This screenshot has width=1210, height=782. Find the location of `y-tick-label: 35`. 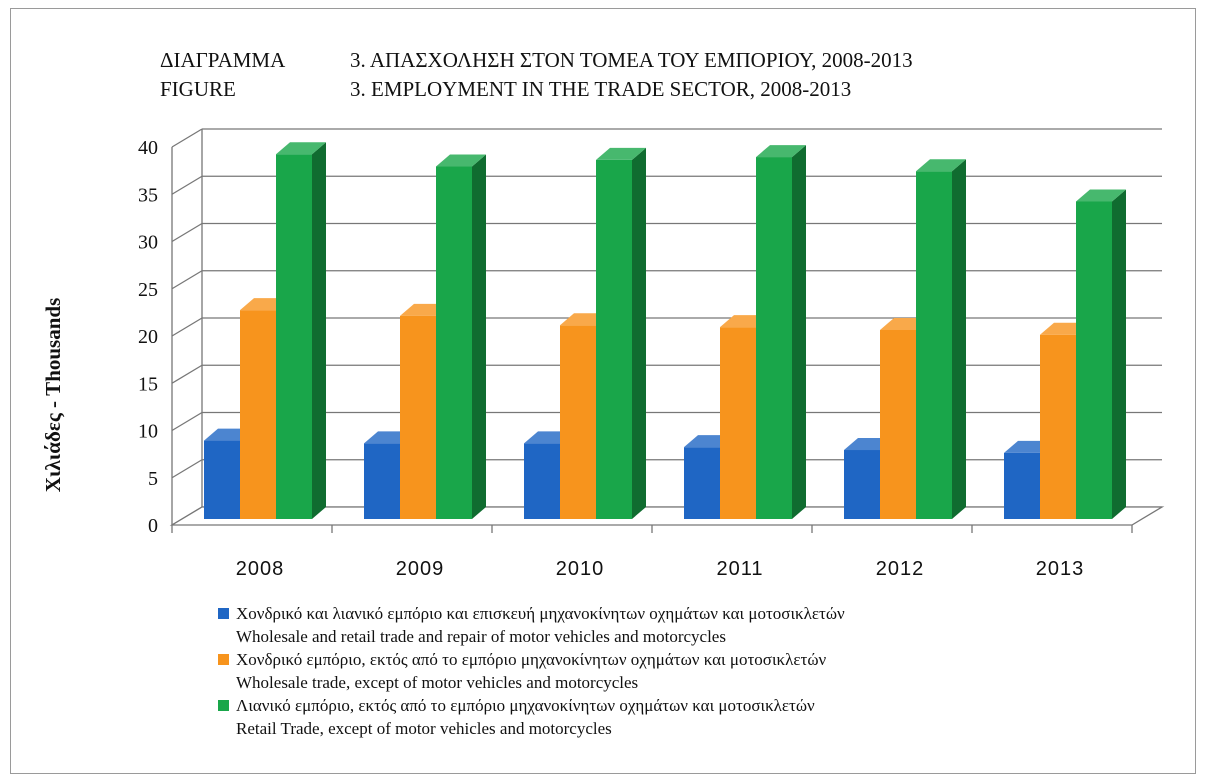

y-tick-label: 35 is located at coordinates (148, 195).